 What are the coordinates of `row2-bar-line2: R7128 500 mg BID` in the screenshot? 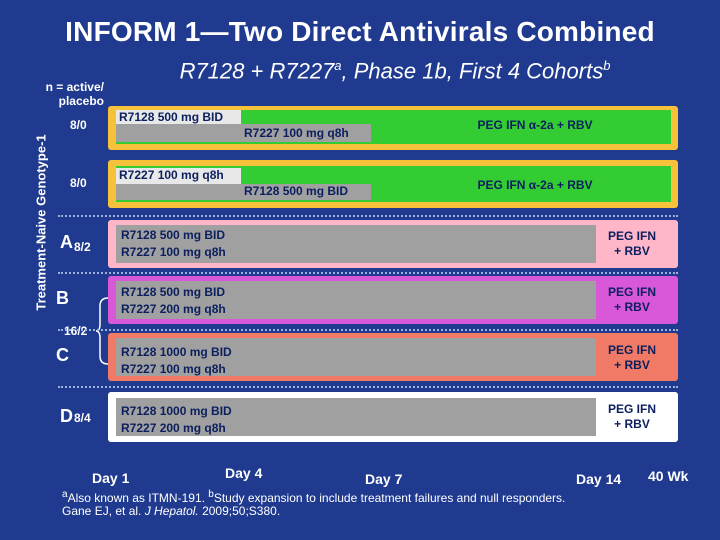 It's located at (243, 192).